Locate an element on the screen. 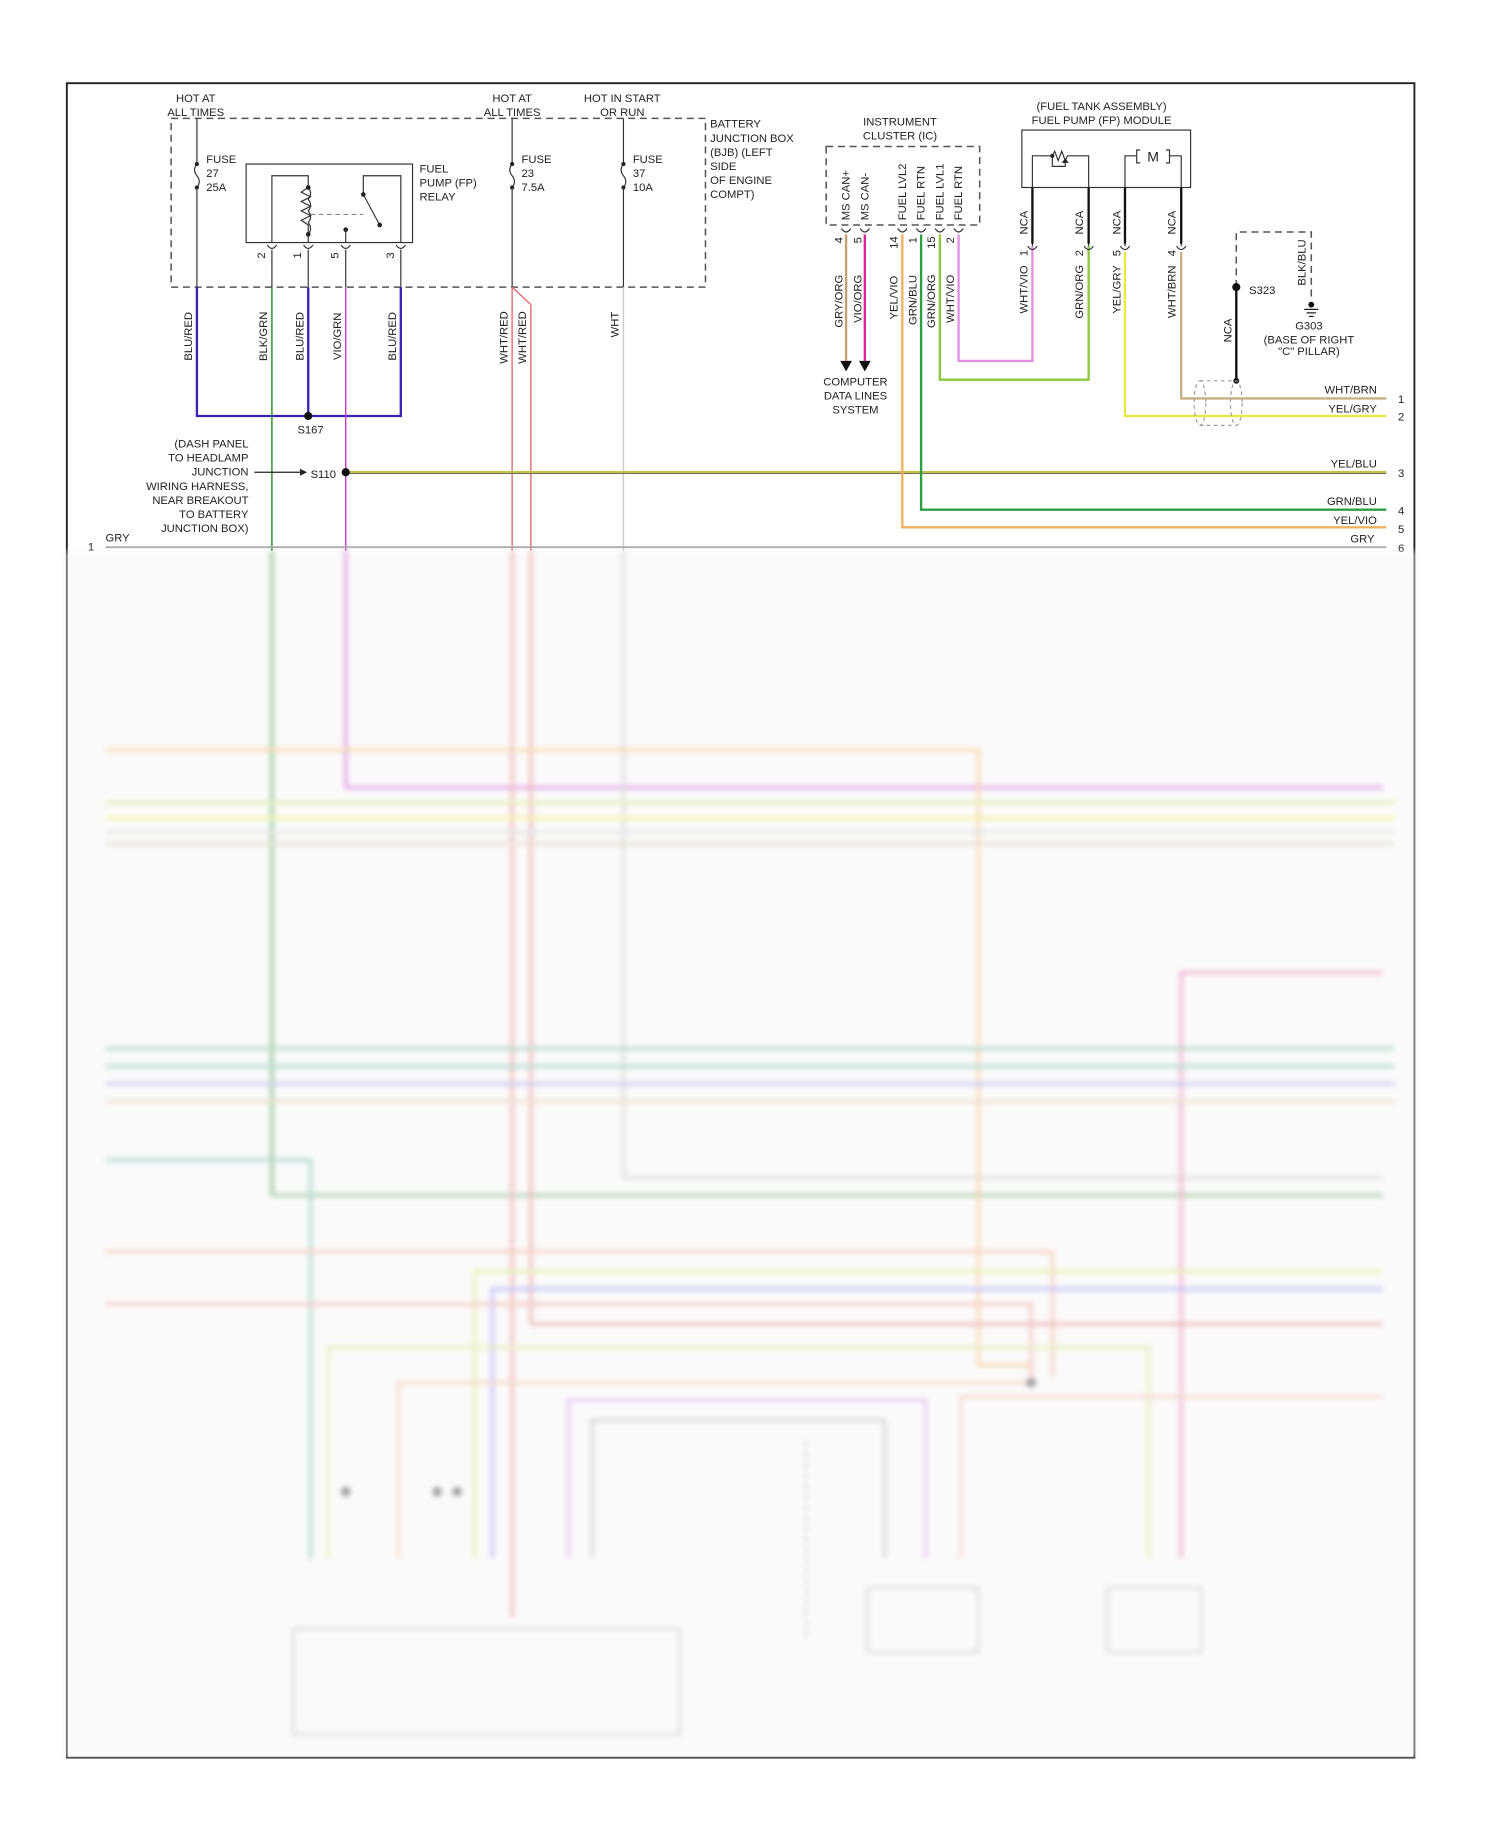 Image resolution: width=1500 pixels, height=1828 pixels. svg-text: MS CAN- is located at coordinates (865, 197).